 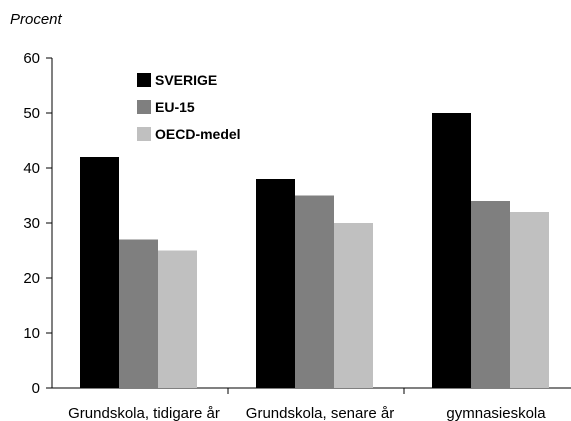 I want to click on legend-label-2: OECD-medel, so click(x=198, y=134).